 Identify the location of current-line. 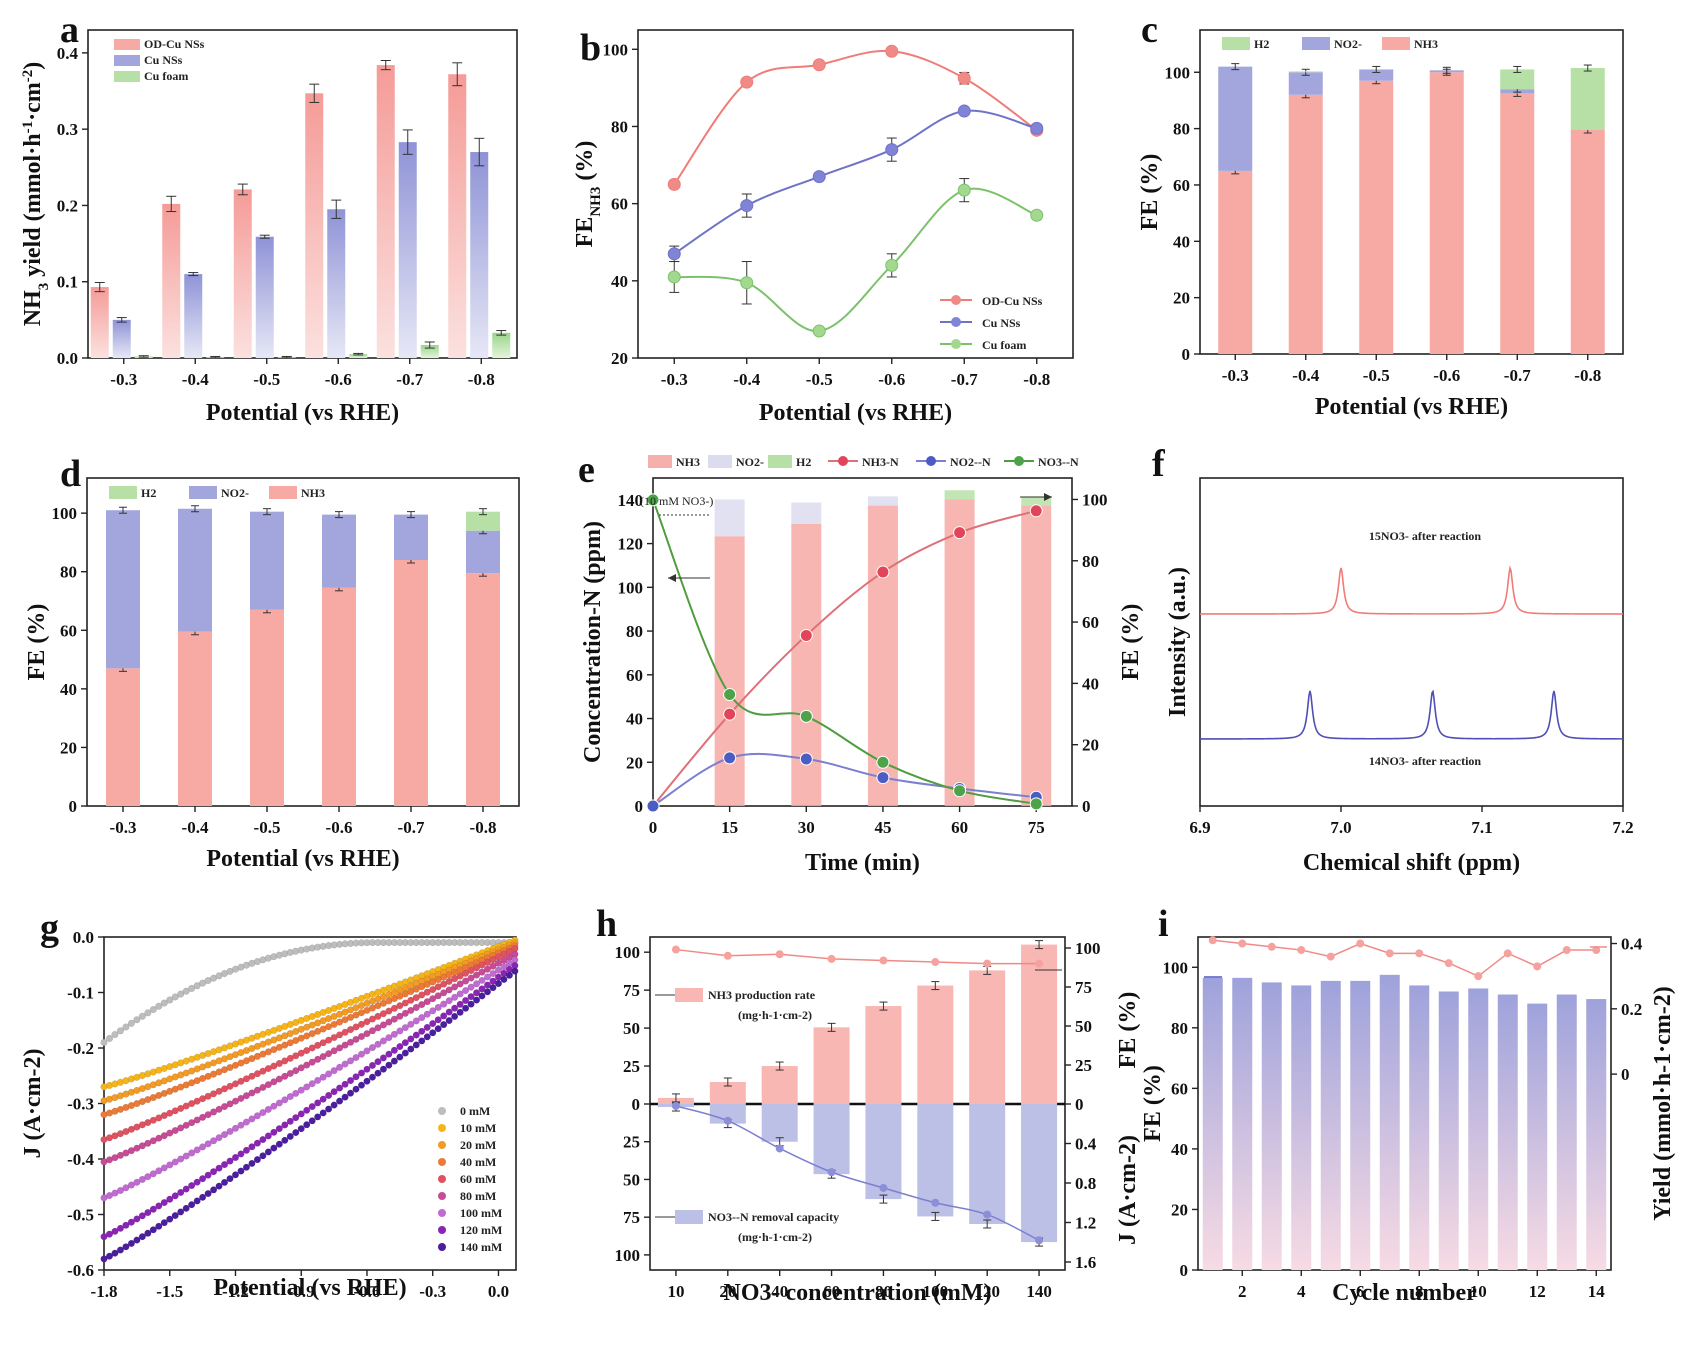
(857, 1173).